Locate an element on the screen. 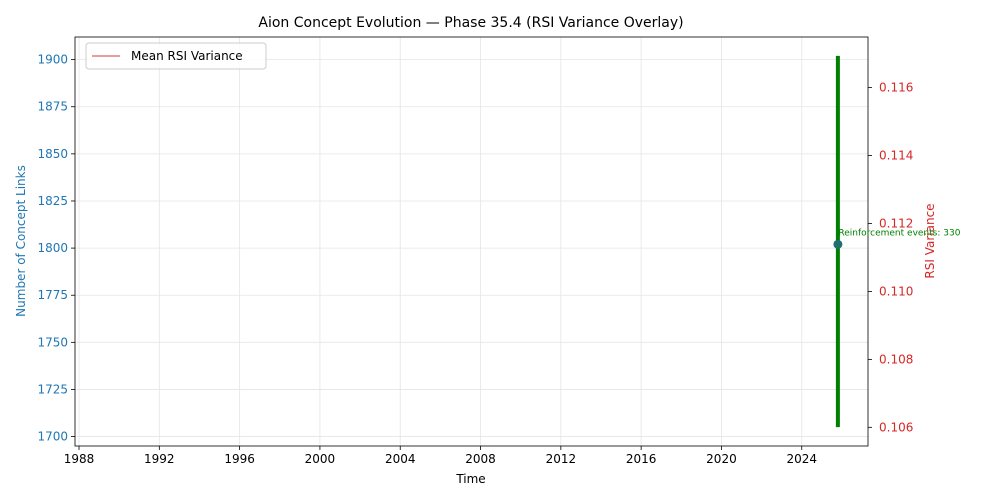 This screenshot has width=1000, height=500. y-left-tick-label: 1775 is located at coordinates (52, 295).